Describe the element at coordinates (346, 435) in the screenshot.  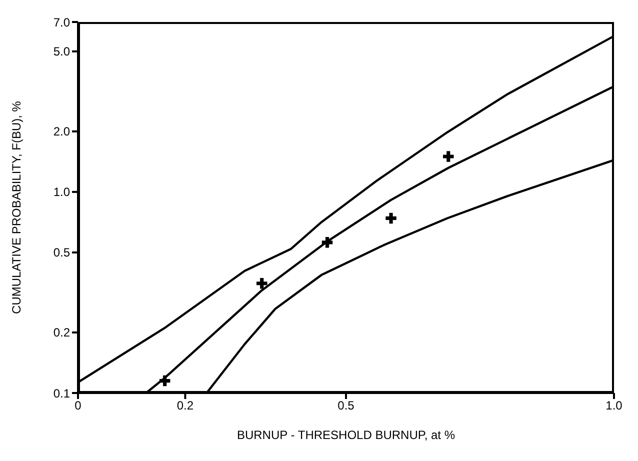
I see `x-axis-title: BURNUP - THRESHOLD BURNUP, at %` at that location.